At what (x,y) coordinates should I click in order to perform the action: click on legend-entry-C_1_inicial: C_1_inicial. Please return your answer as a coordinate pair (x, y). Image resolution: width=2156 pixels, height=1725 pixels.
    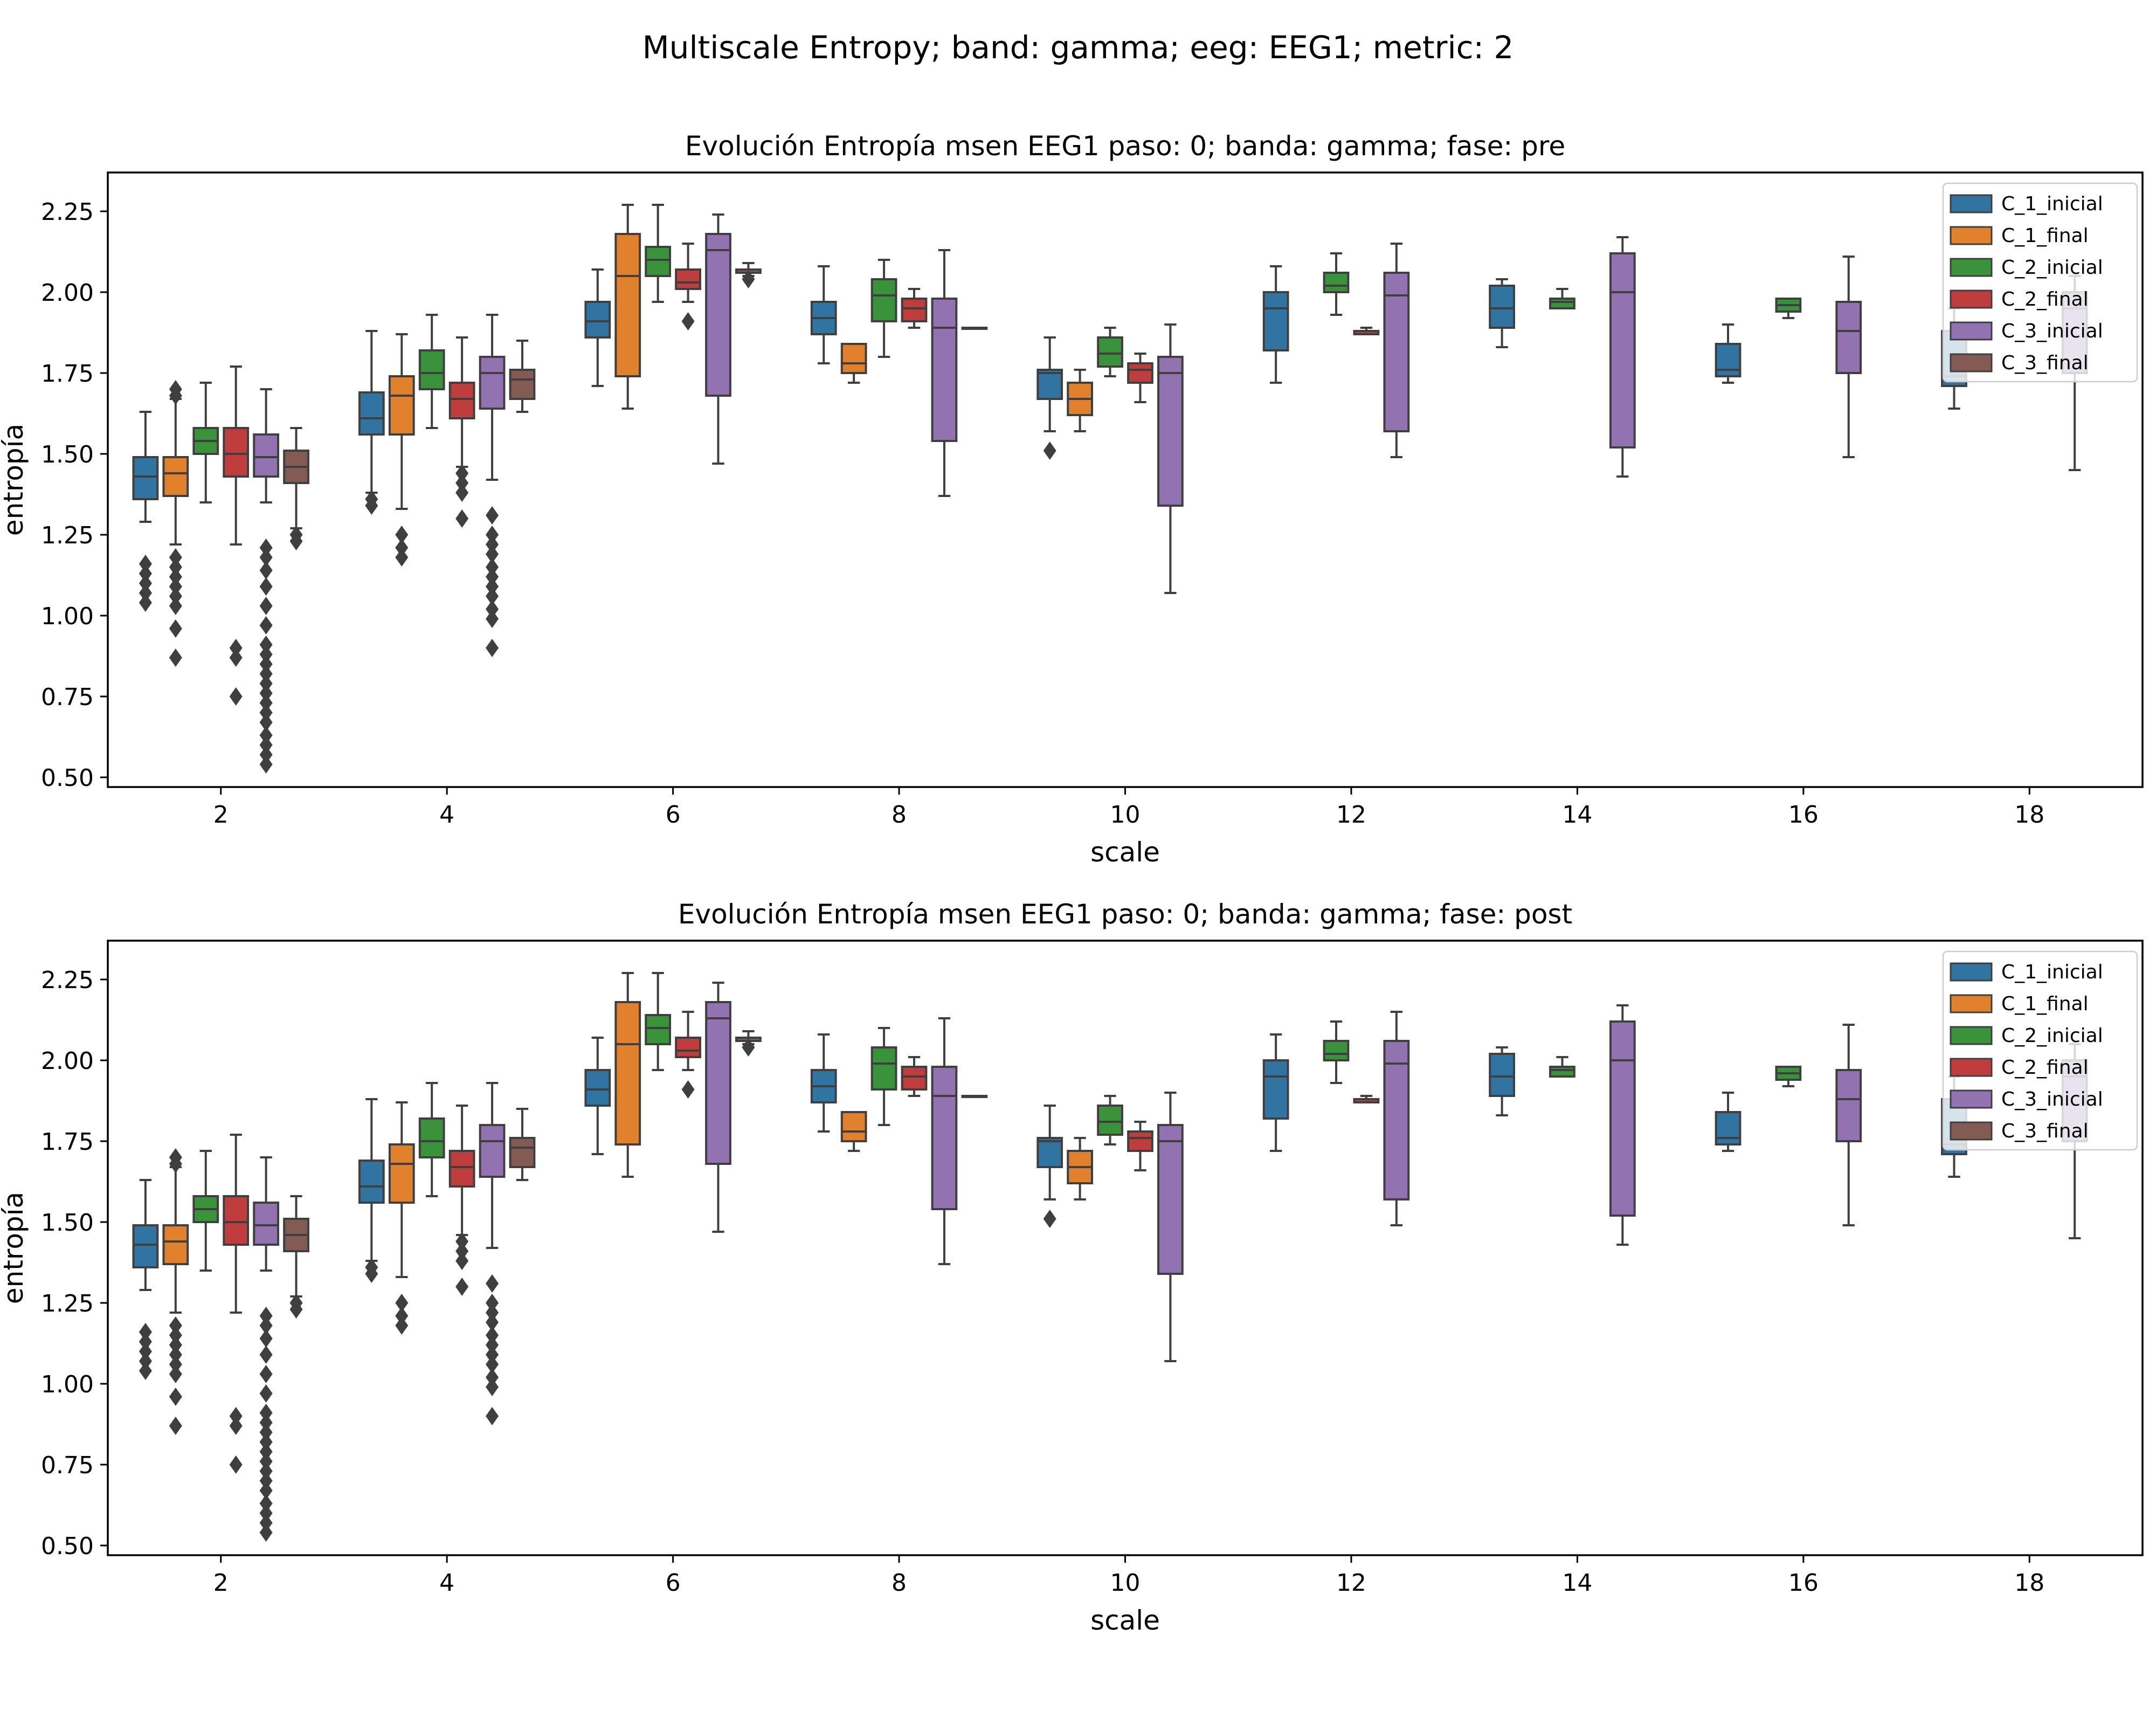
    Looking at the image, I should click on (2027, 204).